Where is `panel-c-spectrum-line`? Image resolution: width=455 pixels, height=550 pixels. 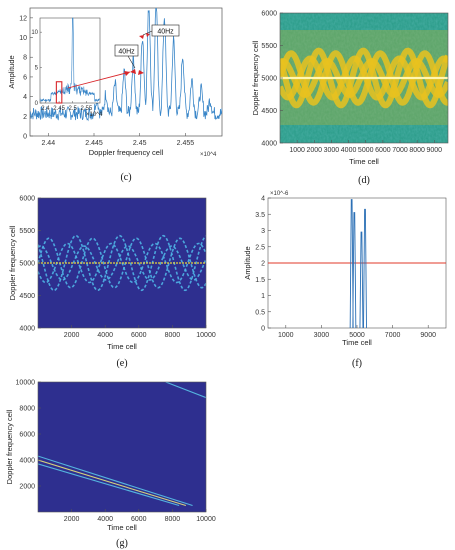
panel-c-spectrum-line is located at coordinates (126, 65).